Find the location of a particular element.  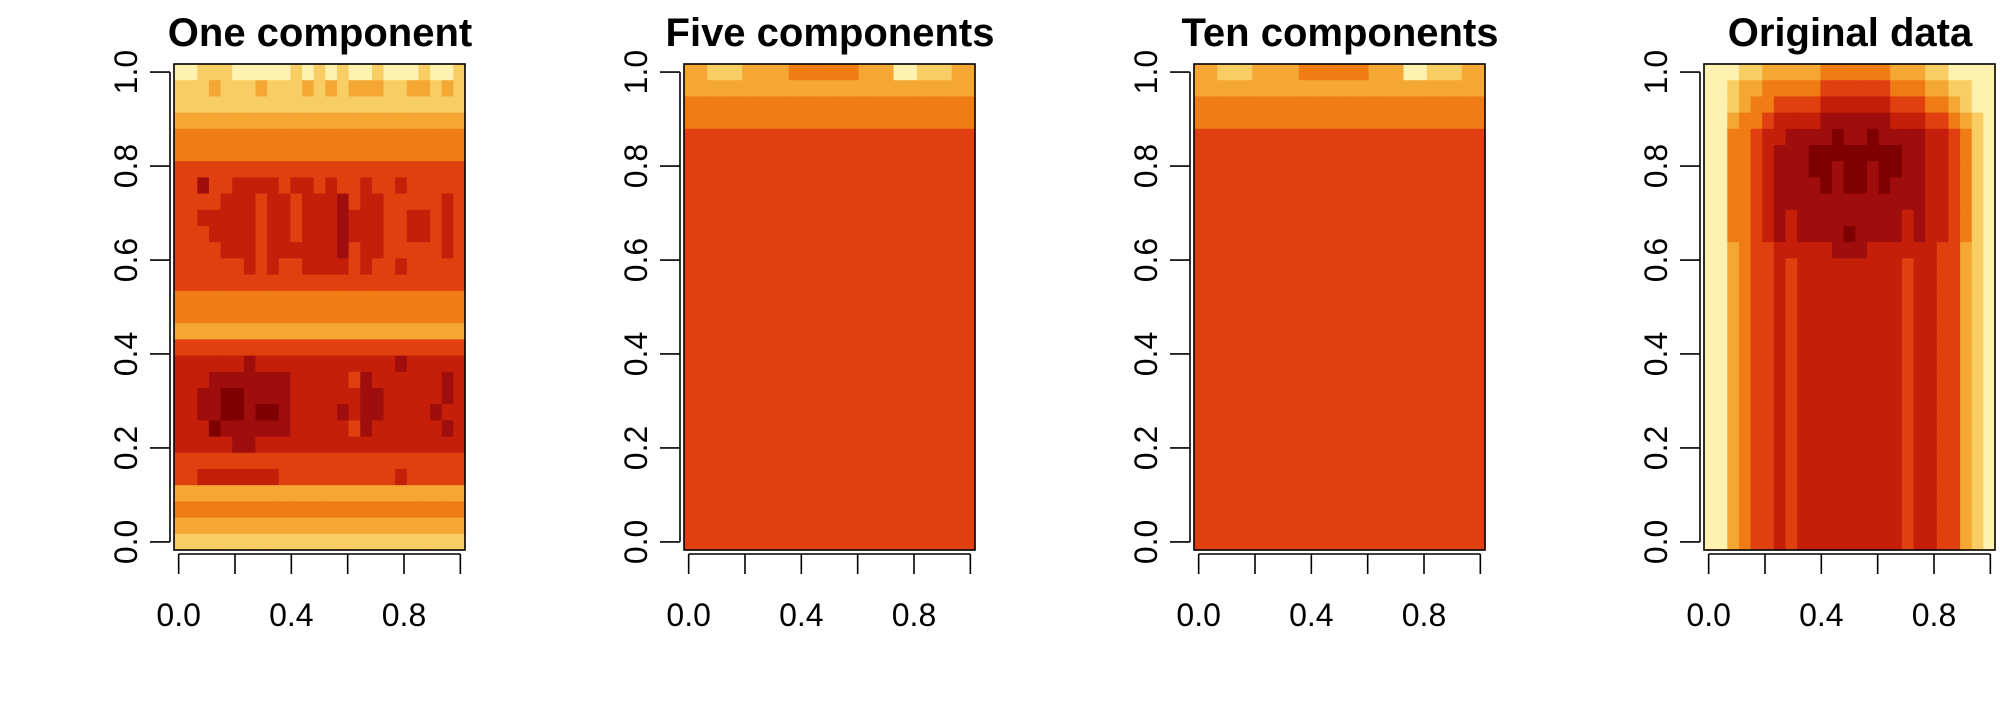

panel-title: One component is located at coordinates (320, 33).